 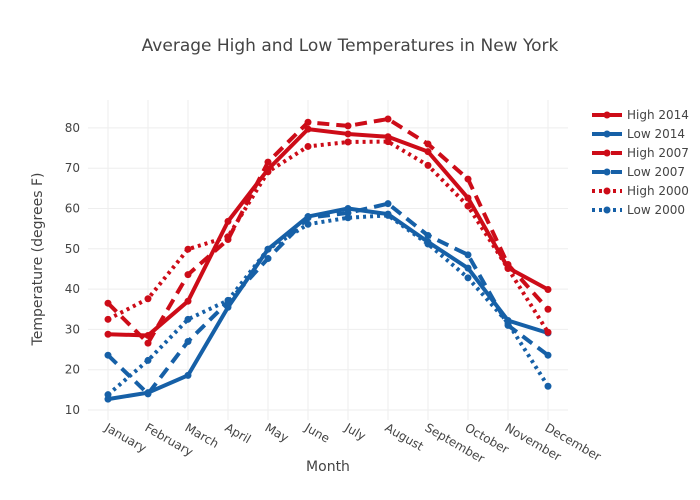 What do you see at coordinates (72, 329) in the screenshot?
I see `y-tick-label: 30` at bounding box center [72, 329].